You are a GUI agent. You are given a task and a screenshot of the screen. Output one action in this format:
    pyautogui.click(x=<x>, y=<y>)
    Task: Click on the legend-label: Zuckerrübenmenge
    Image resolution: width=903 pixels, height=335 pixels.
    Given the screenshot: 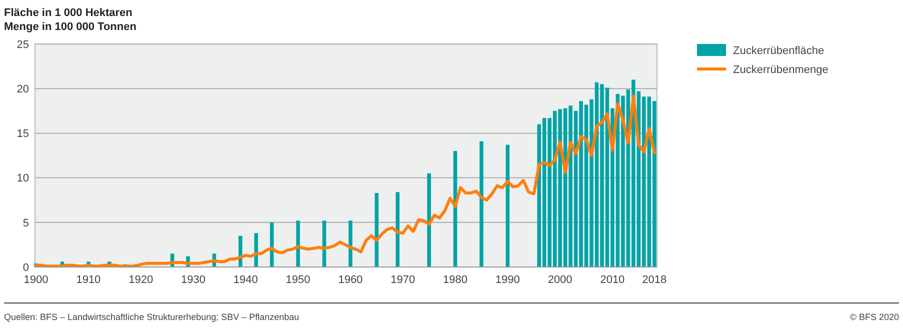 What is the action you would take?
    pyautogui.click(x=780, y=70)
    